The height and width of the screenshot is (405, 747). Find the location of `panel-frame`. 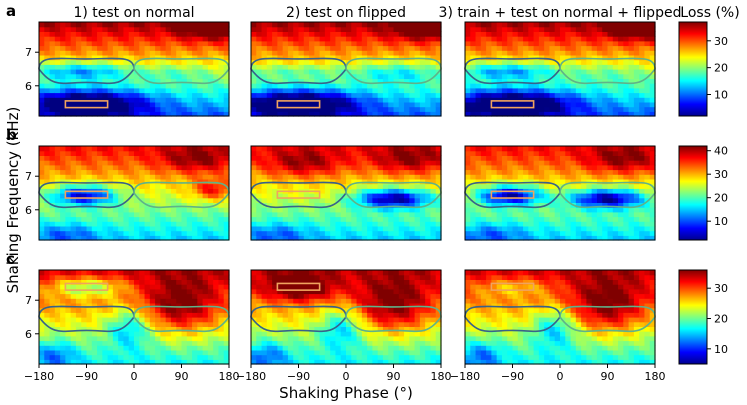

panel-frame is located at coordinates (560, 69).